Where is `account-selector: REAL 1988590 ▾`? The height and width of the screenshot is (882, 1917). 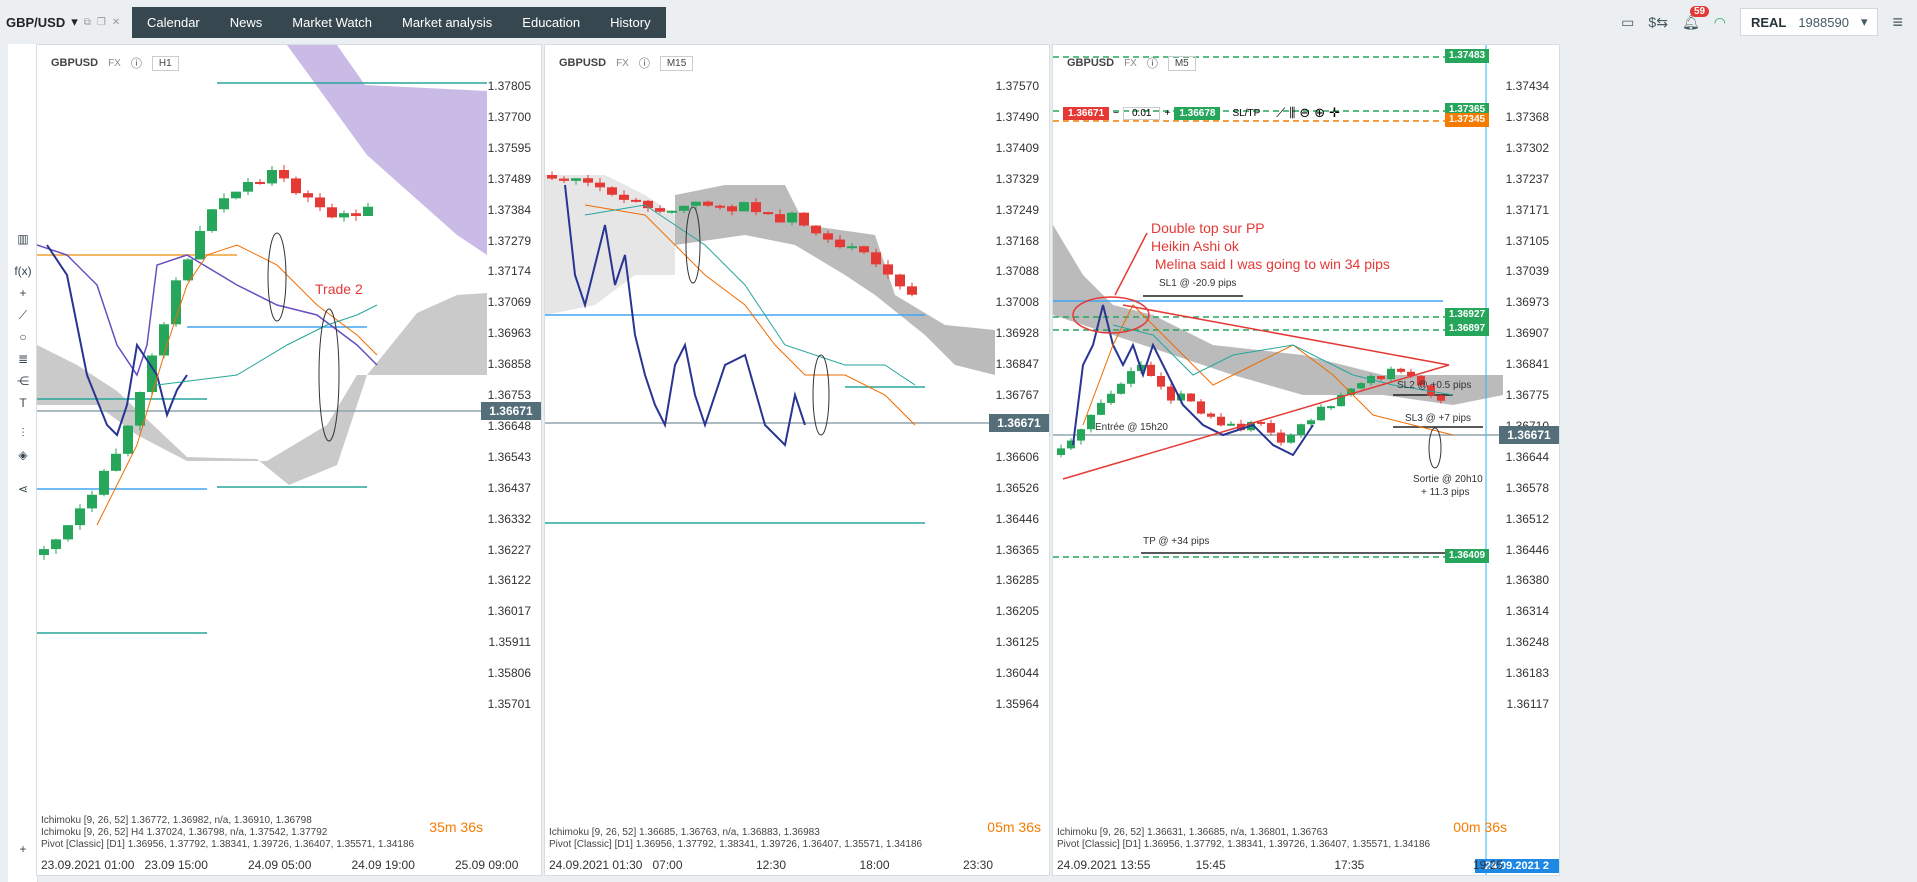 account-selector: REAL 1988590 ▾ is located at coordinates (1809, 22).